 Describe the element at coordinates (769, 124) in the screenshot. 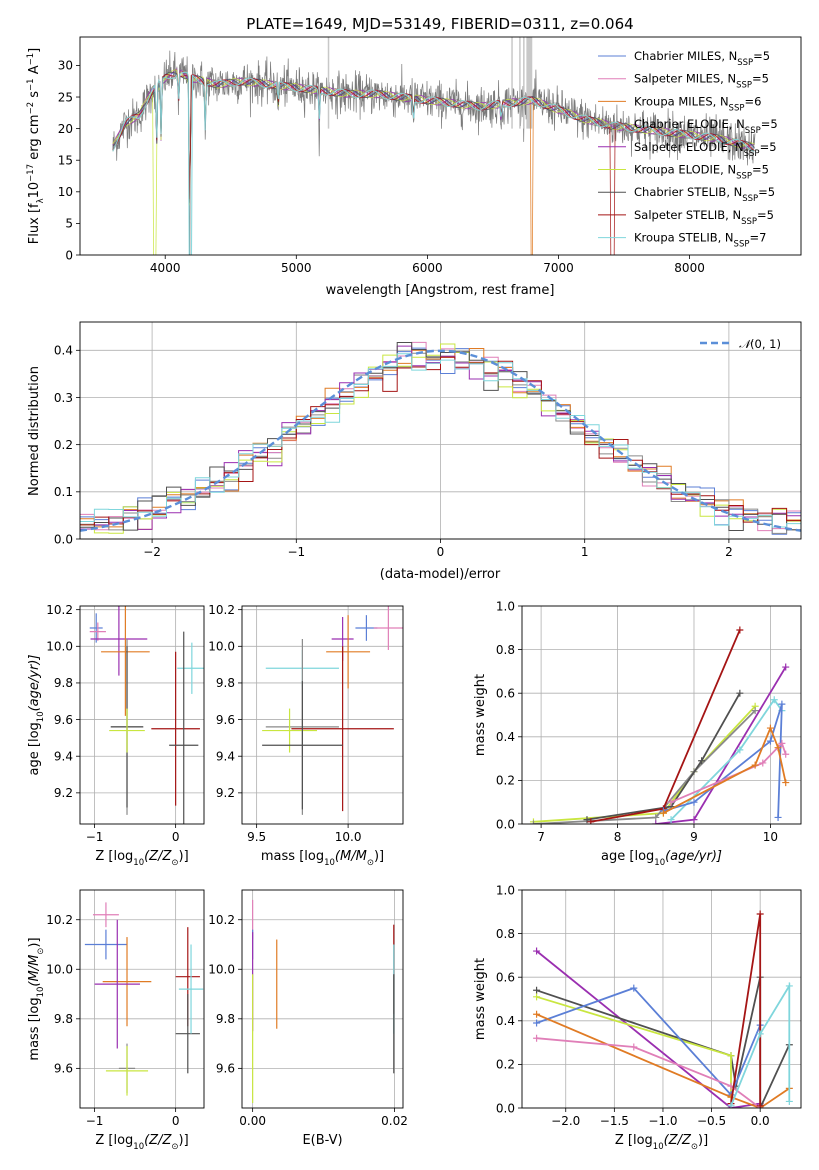

I see `label-part: =5` at that location.